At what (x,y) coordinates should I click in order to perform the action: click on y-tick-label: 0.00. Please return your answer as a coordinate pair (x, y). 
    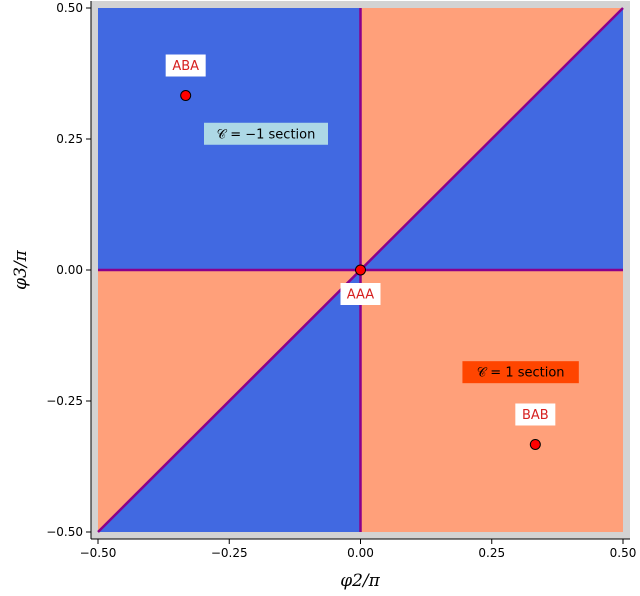
    Looking at the image, I should click on (69, 270).